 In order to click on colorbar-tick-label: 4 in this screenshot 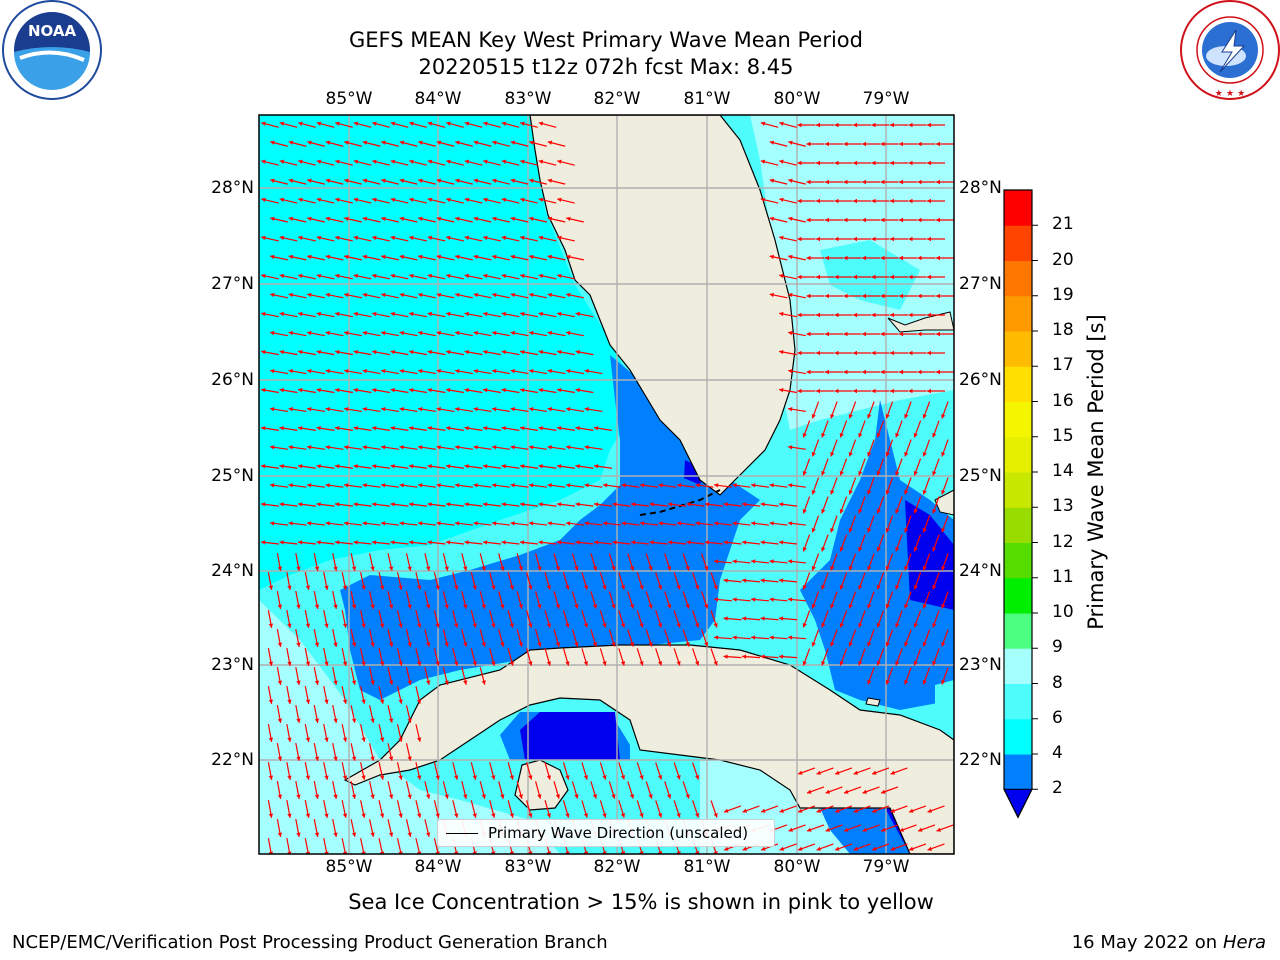, I will do `click(1057, 753)`.